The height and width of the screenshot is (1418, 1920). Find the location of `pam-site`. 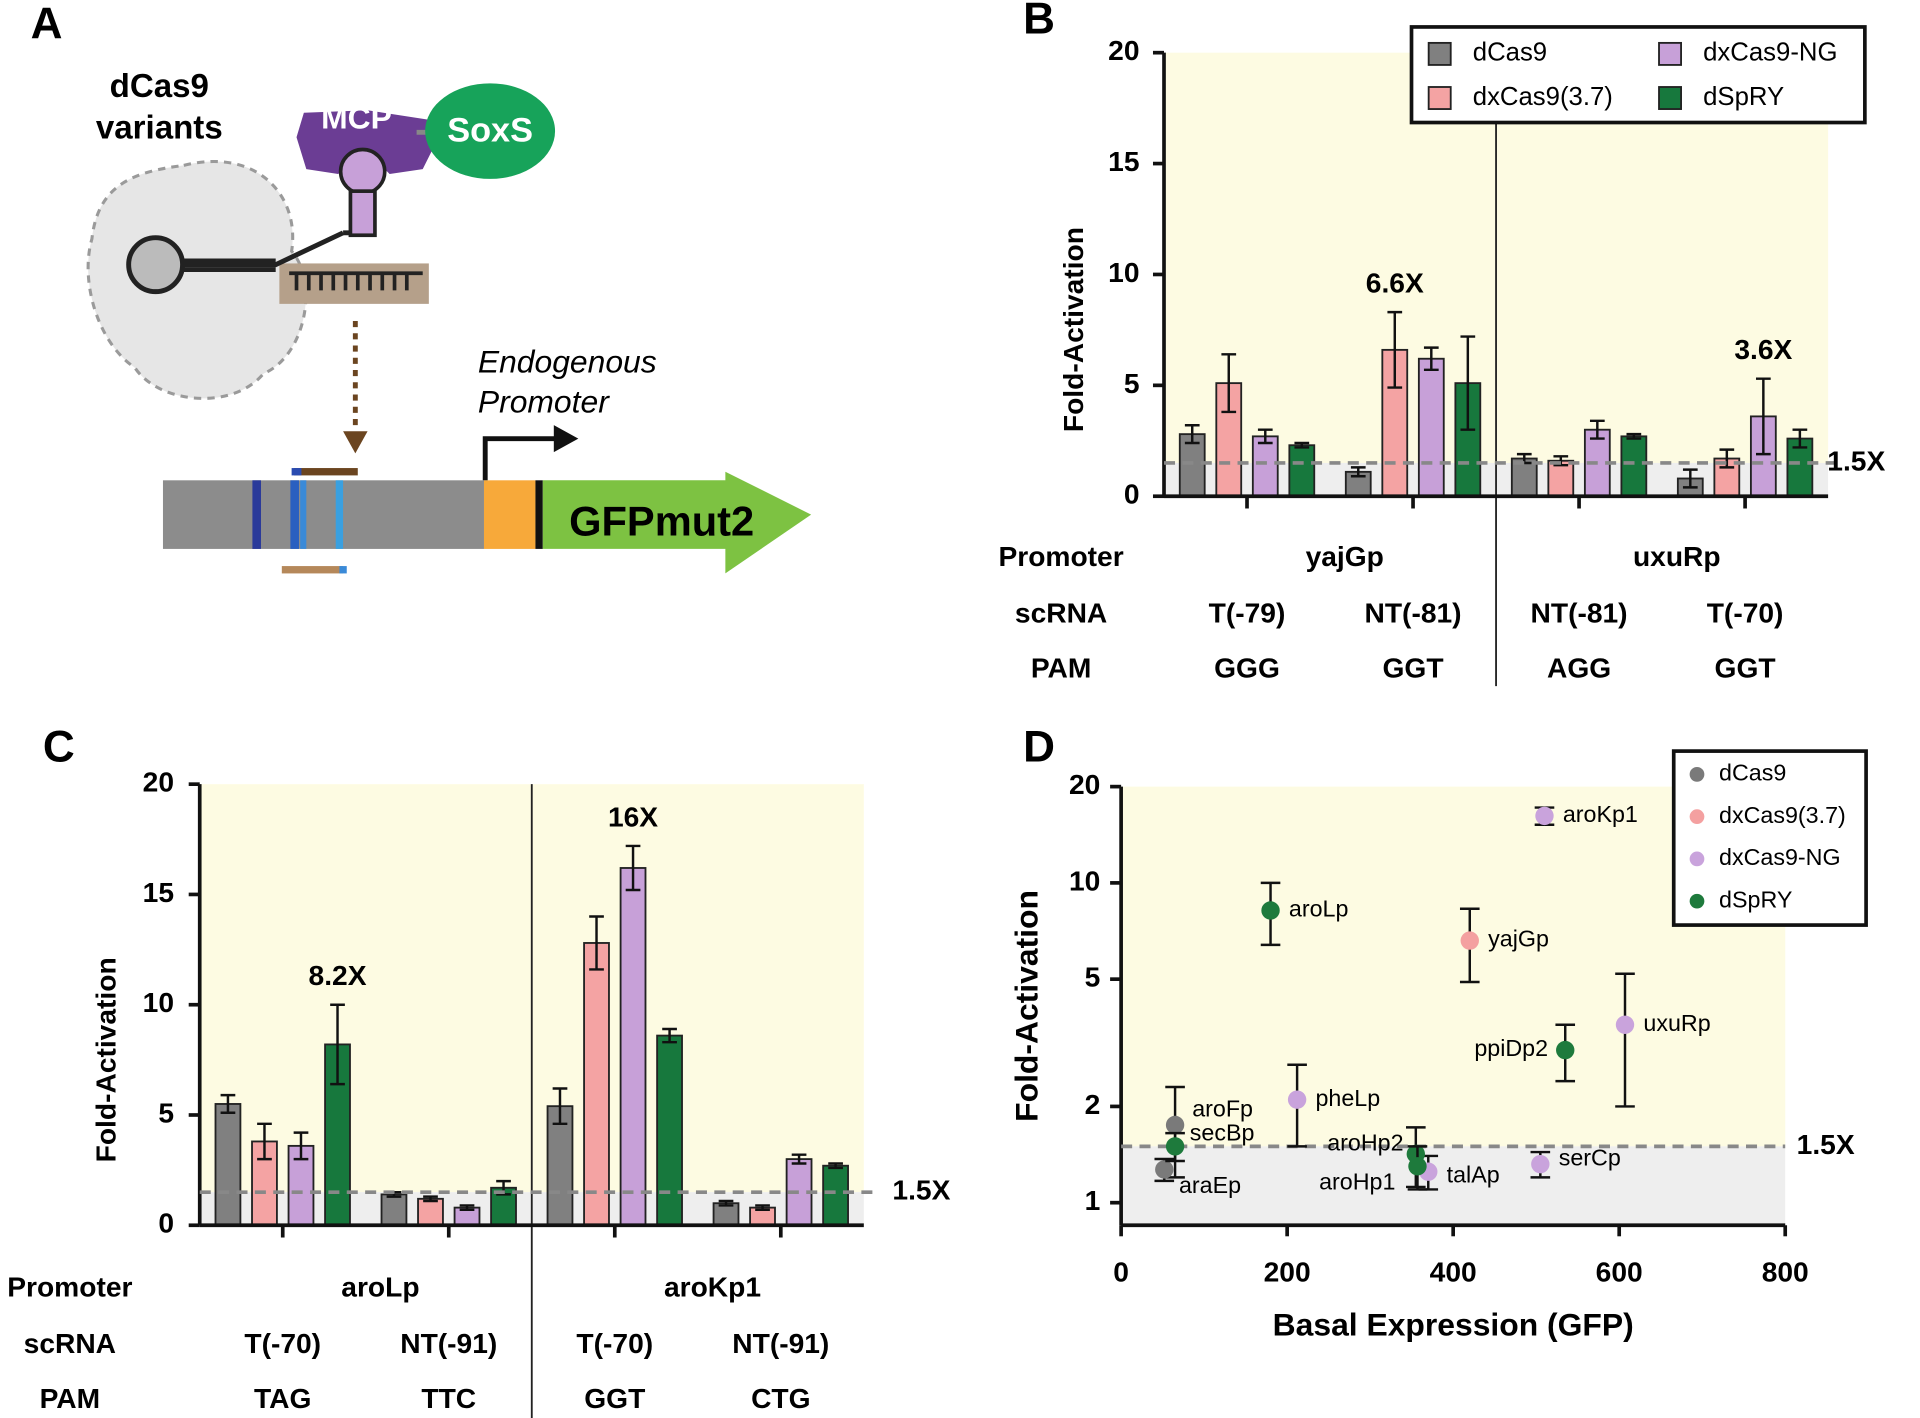

pam-site is located at coordinates (343, 570).